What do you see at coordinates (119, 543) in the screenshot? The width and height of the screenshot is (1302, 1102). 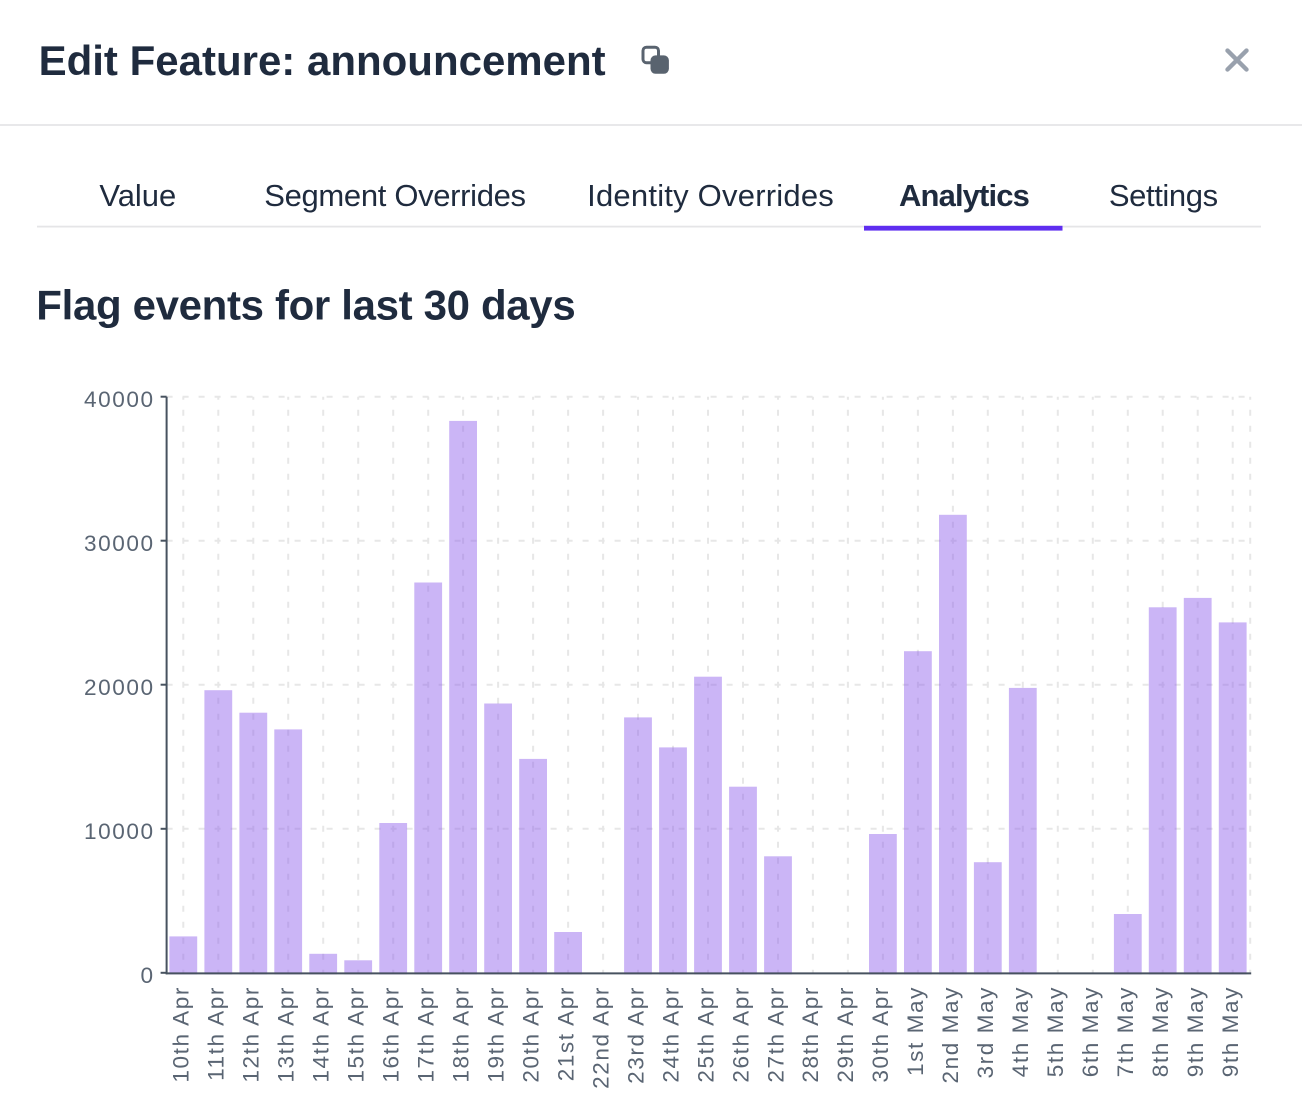 I see `svg-text: 30000` at bounding box center [119, 543].